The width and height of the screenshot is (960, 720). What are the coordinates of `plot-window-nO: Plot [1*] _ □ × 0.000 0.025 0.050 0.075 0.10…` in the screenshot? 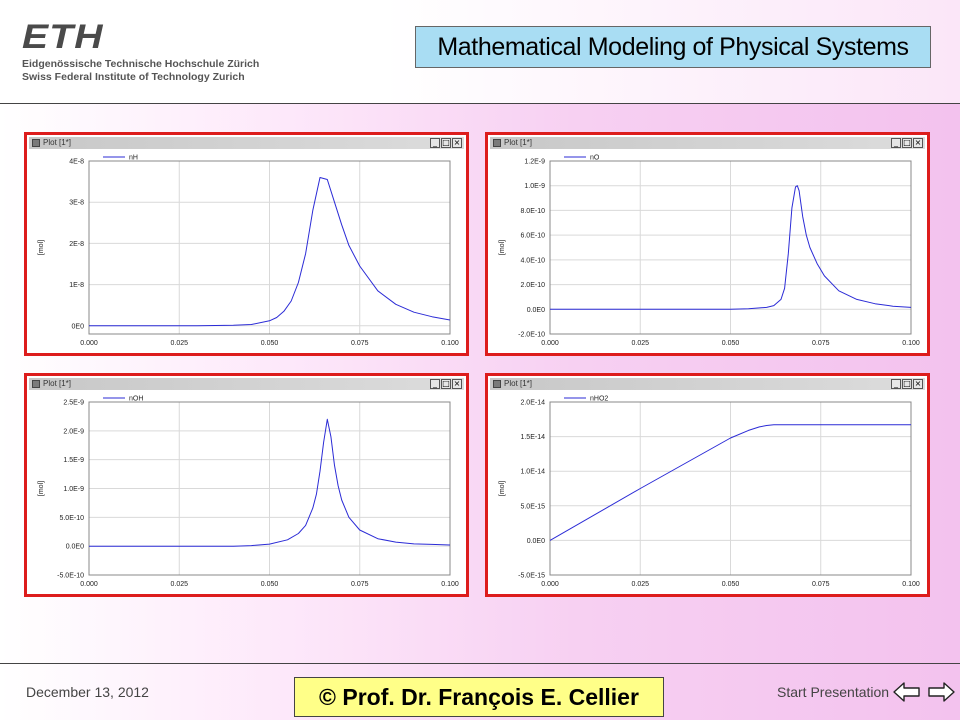 It's located at (707, 244).